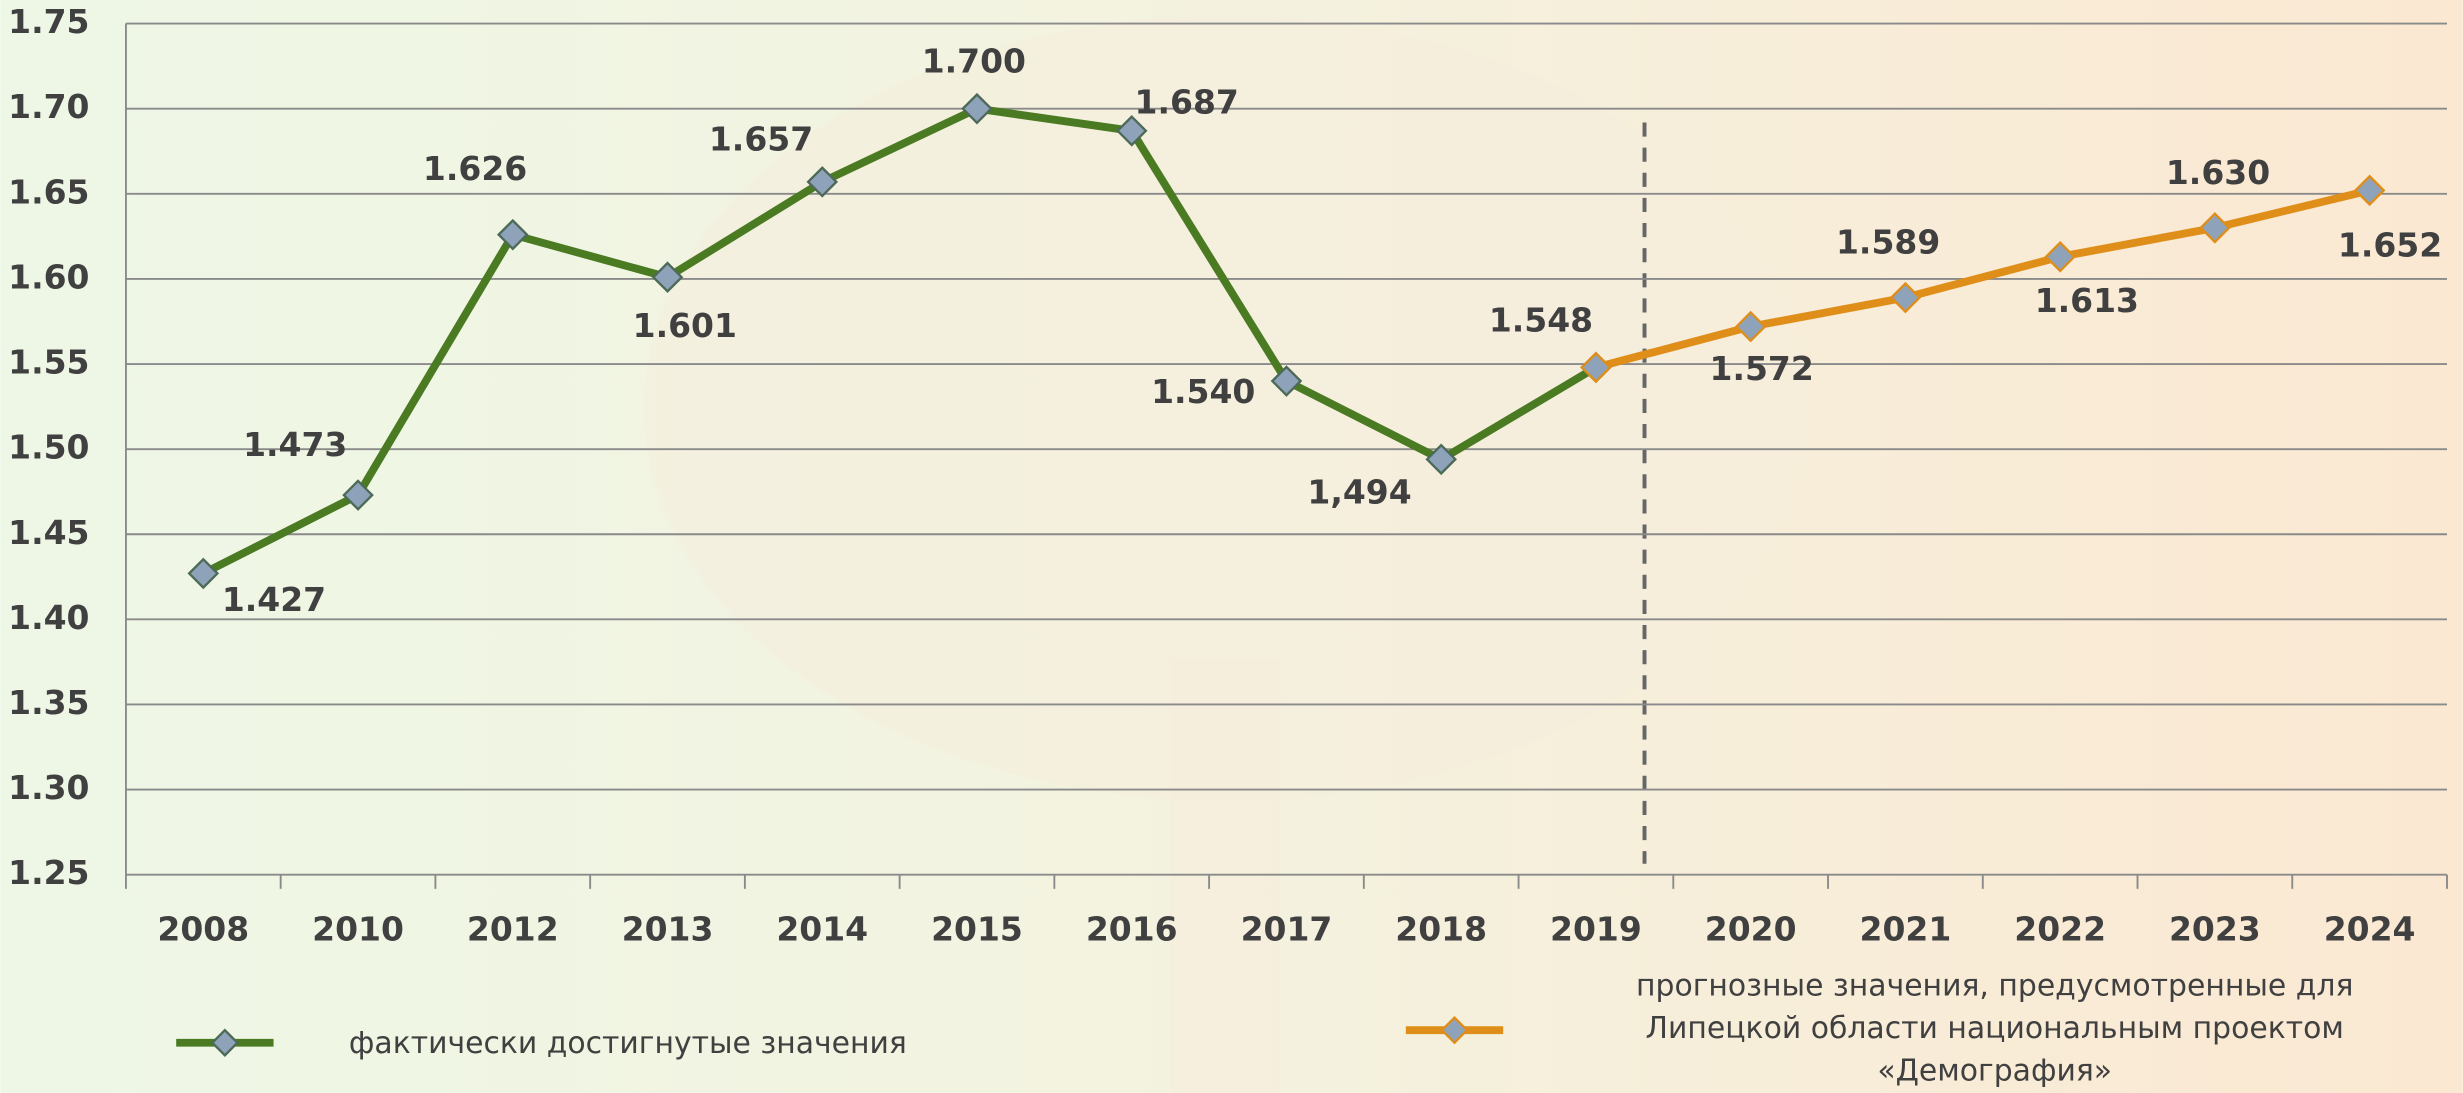  Describe the element at coordinates (822, 929) in the screenshot. I see `x-tick-label: 2014` at that location.